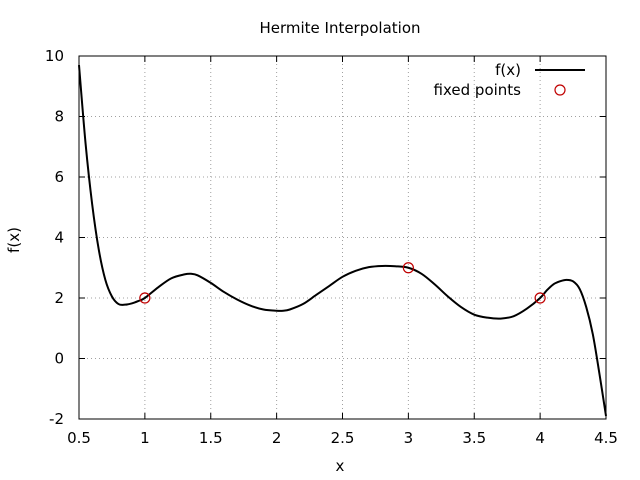 Image resolution: width=640 pixels, height=480 pixels. I want to click on legend-label-fixed-points: fixed points, so click(478, 90).